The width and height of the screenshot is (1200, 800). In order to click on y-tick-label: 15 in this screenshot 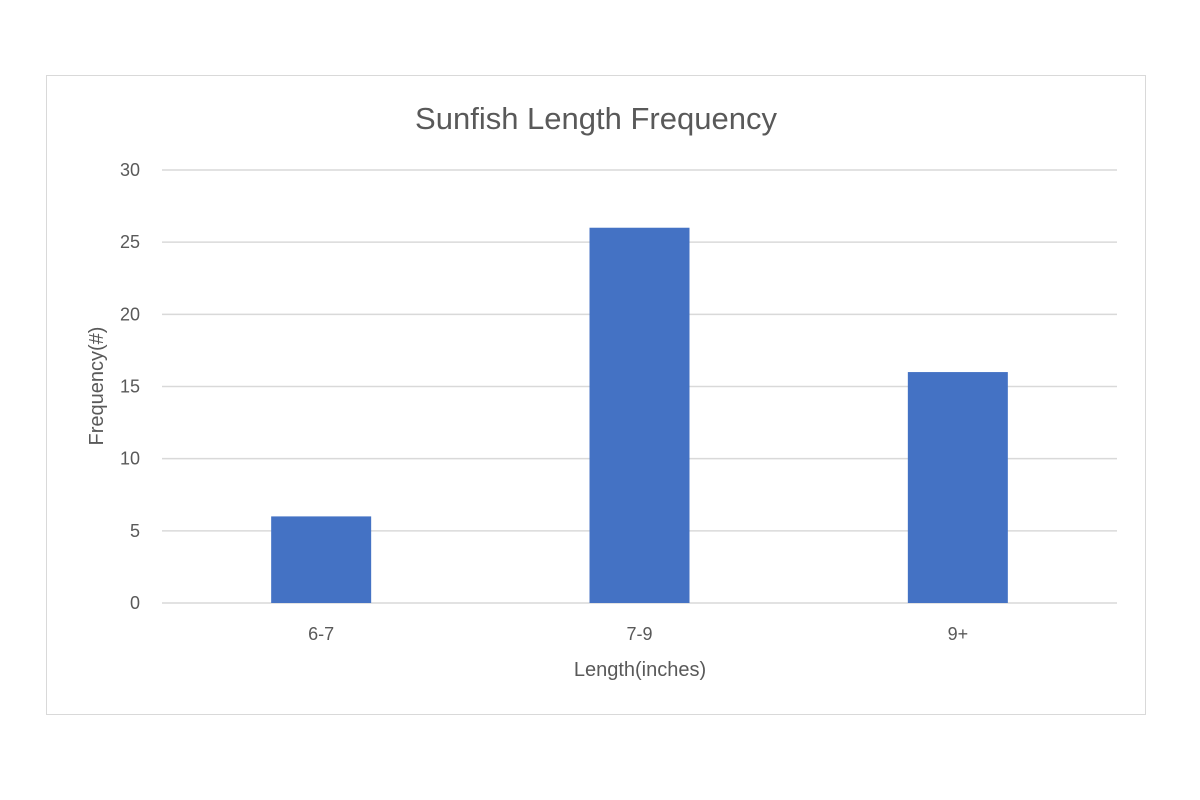, I will do `click(130, 387)`.